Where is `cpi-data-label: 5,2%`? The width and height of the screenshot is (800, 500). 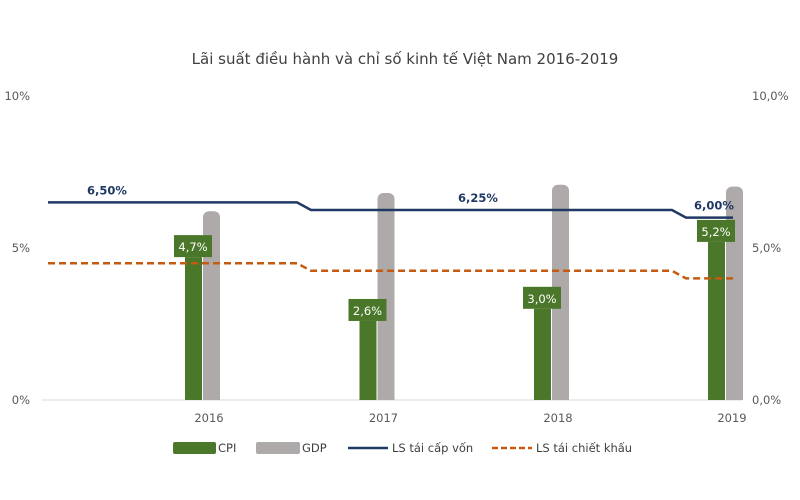
cpi-data-label: 5,2% is located at coordinates (715, 232).